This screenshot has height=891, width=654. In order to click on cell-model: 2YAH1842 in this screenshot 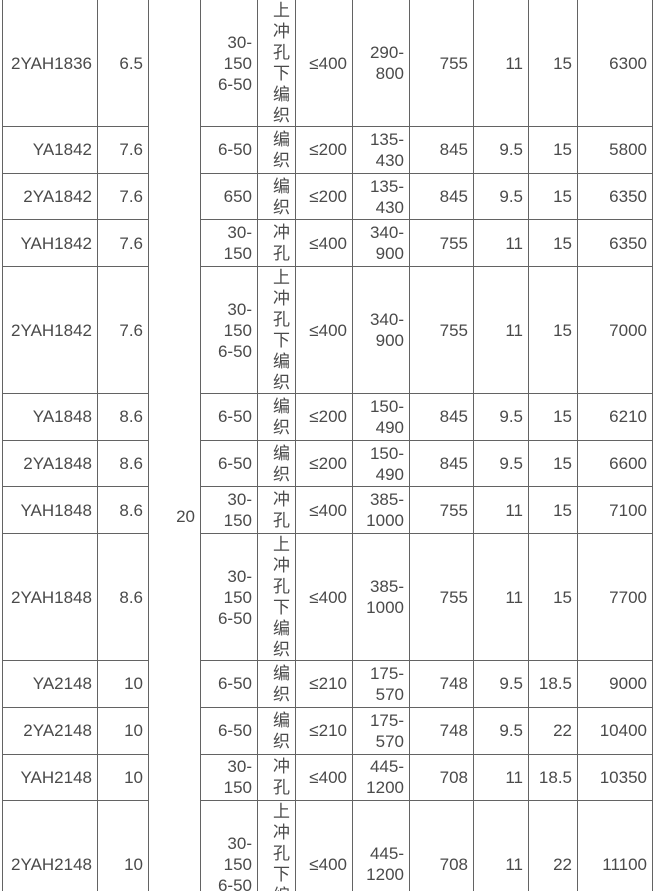, I will do `click(50, 330)`.